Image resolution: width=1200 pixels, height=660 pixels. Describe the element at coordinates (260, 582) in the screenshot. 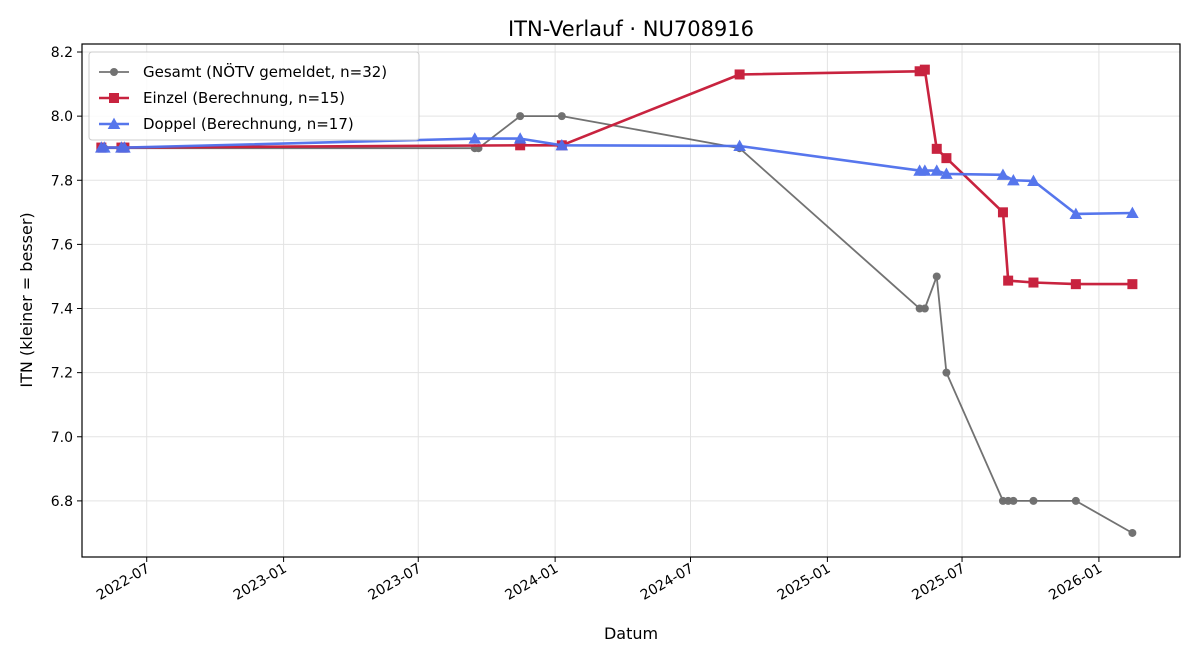

I see `x-tick-label: 2023-01` at that location.